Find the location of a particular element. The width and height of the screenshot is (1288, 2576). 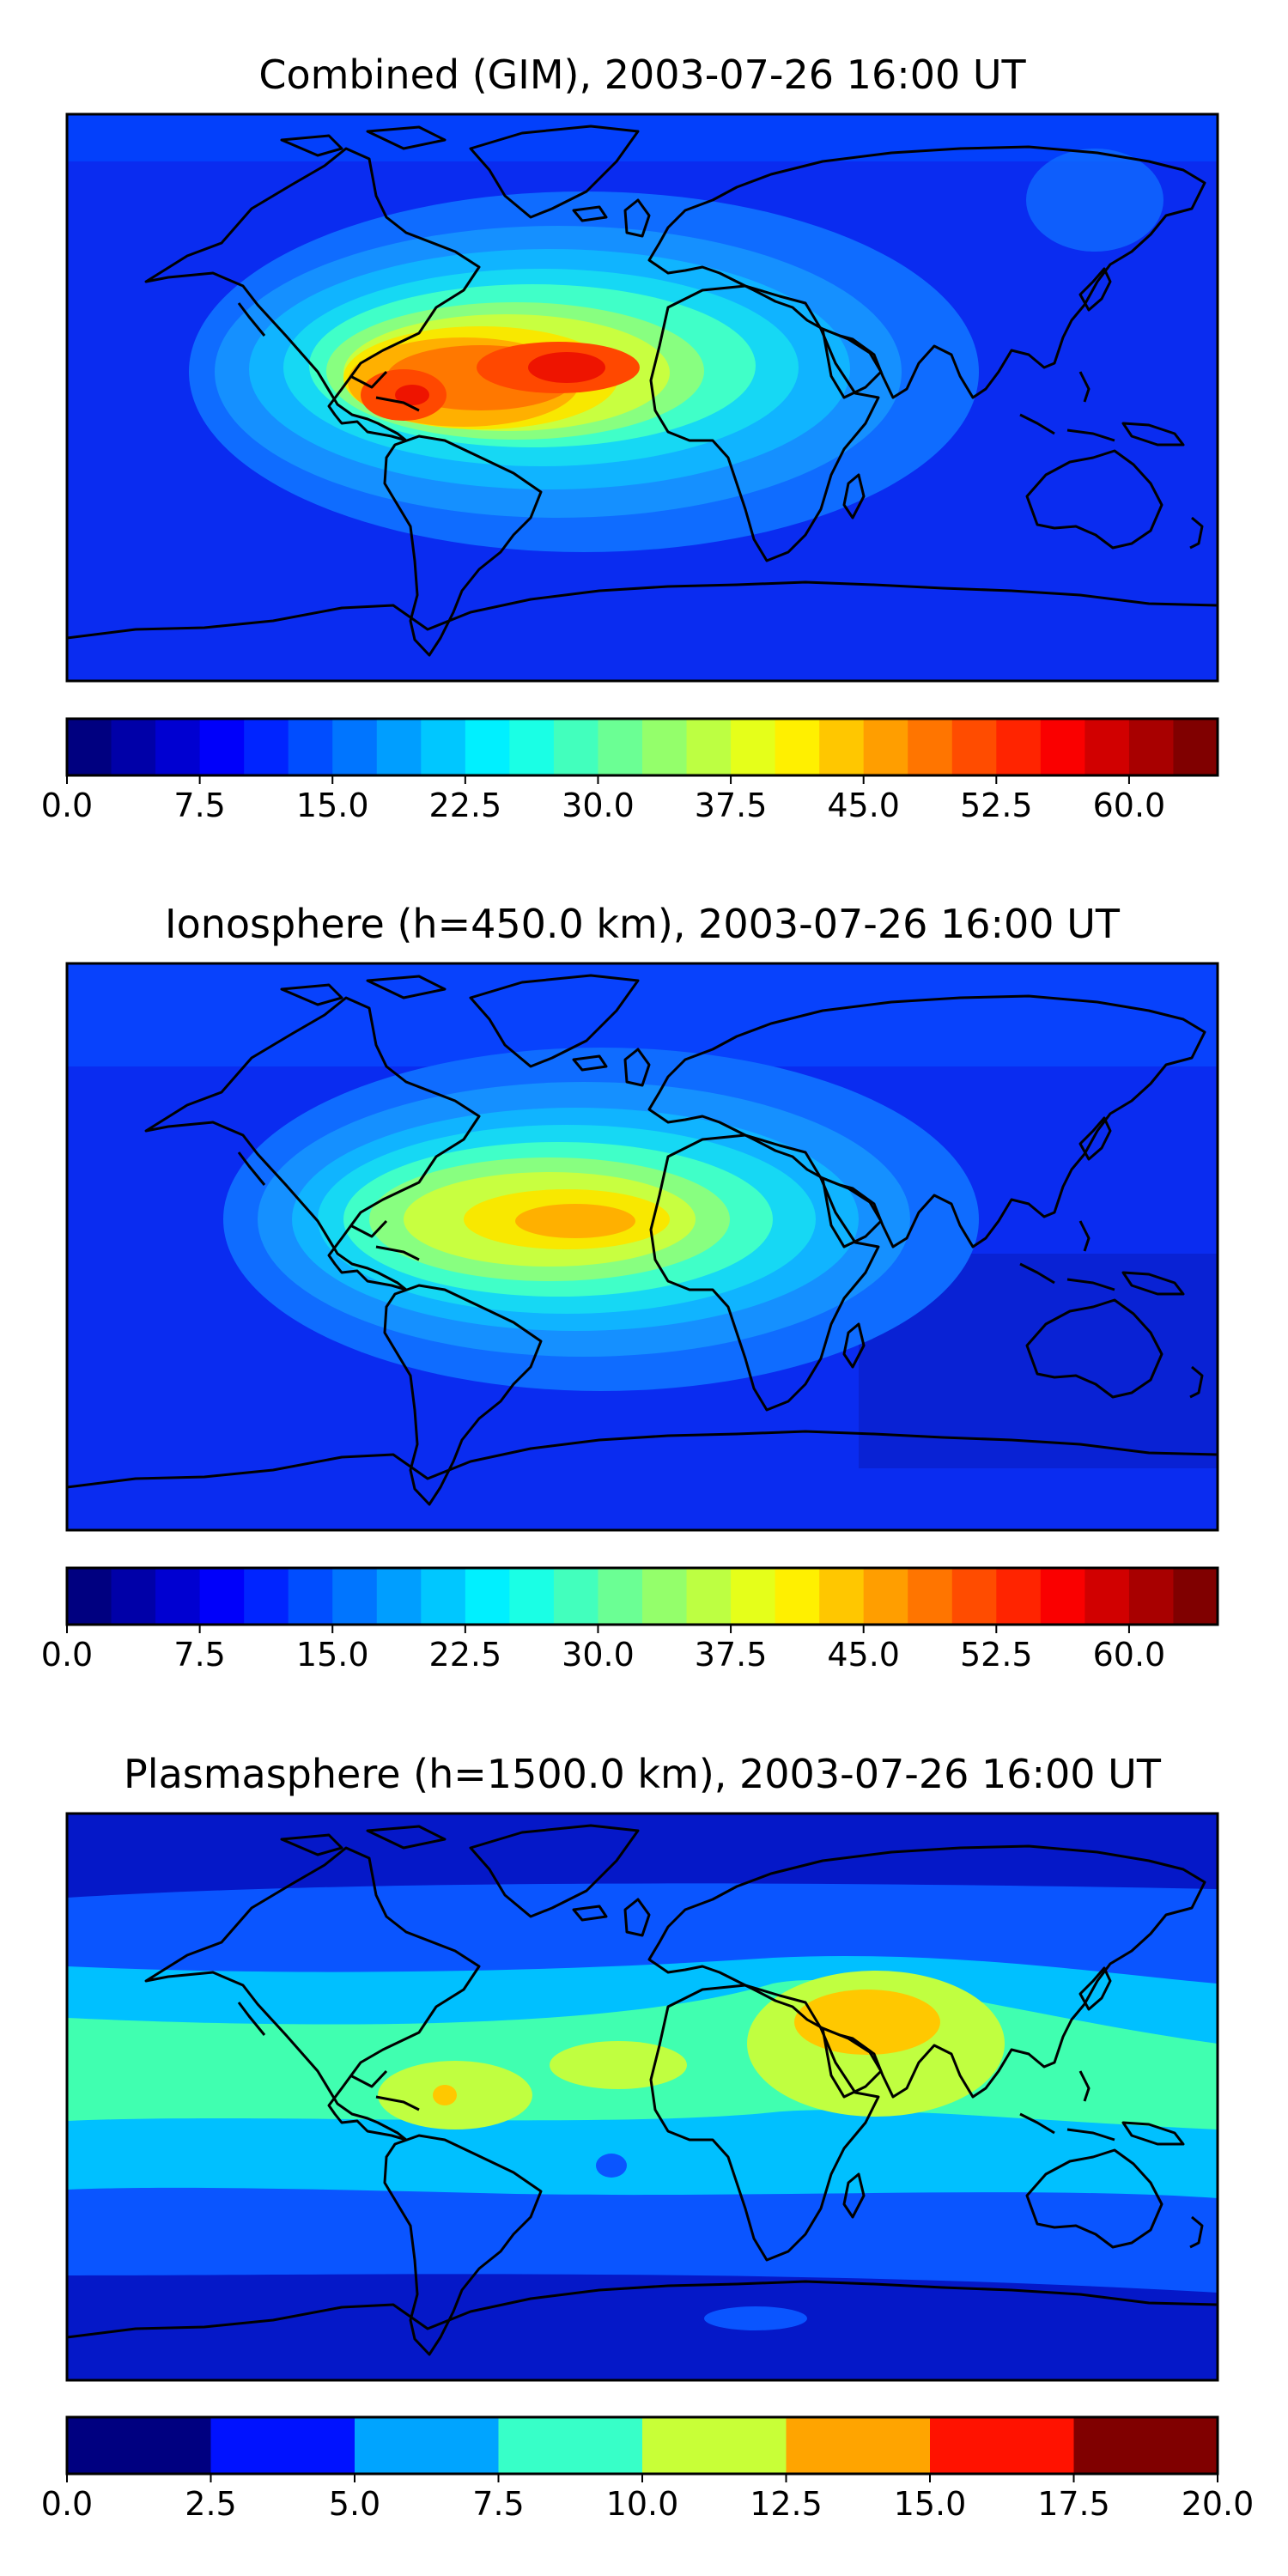

colorbar-tick-label: 12.5 is located at coordinates (786, 2504).